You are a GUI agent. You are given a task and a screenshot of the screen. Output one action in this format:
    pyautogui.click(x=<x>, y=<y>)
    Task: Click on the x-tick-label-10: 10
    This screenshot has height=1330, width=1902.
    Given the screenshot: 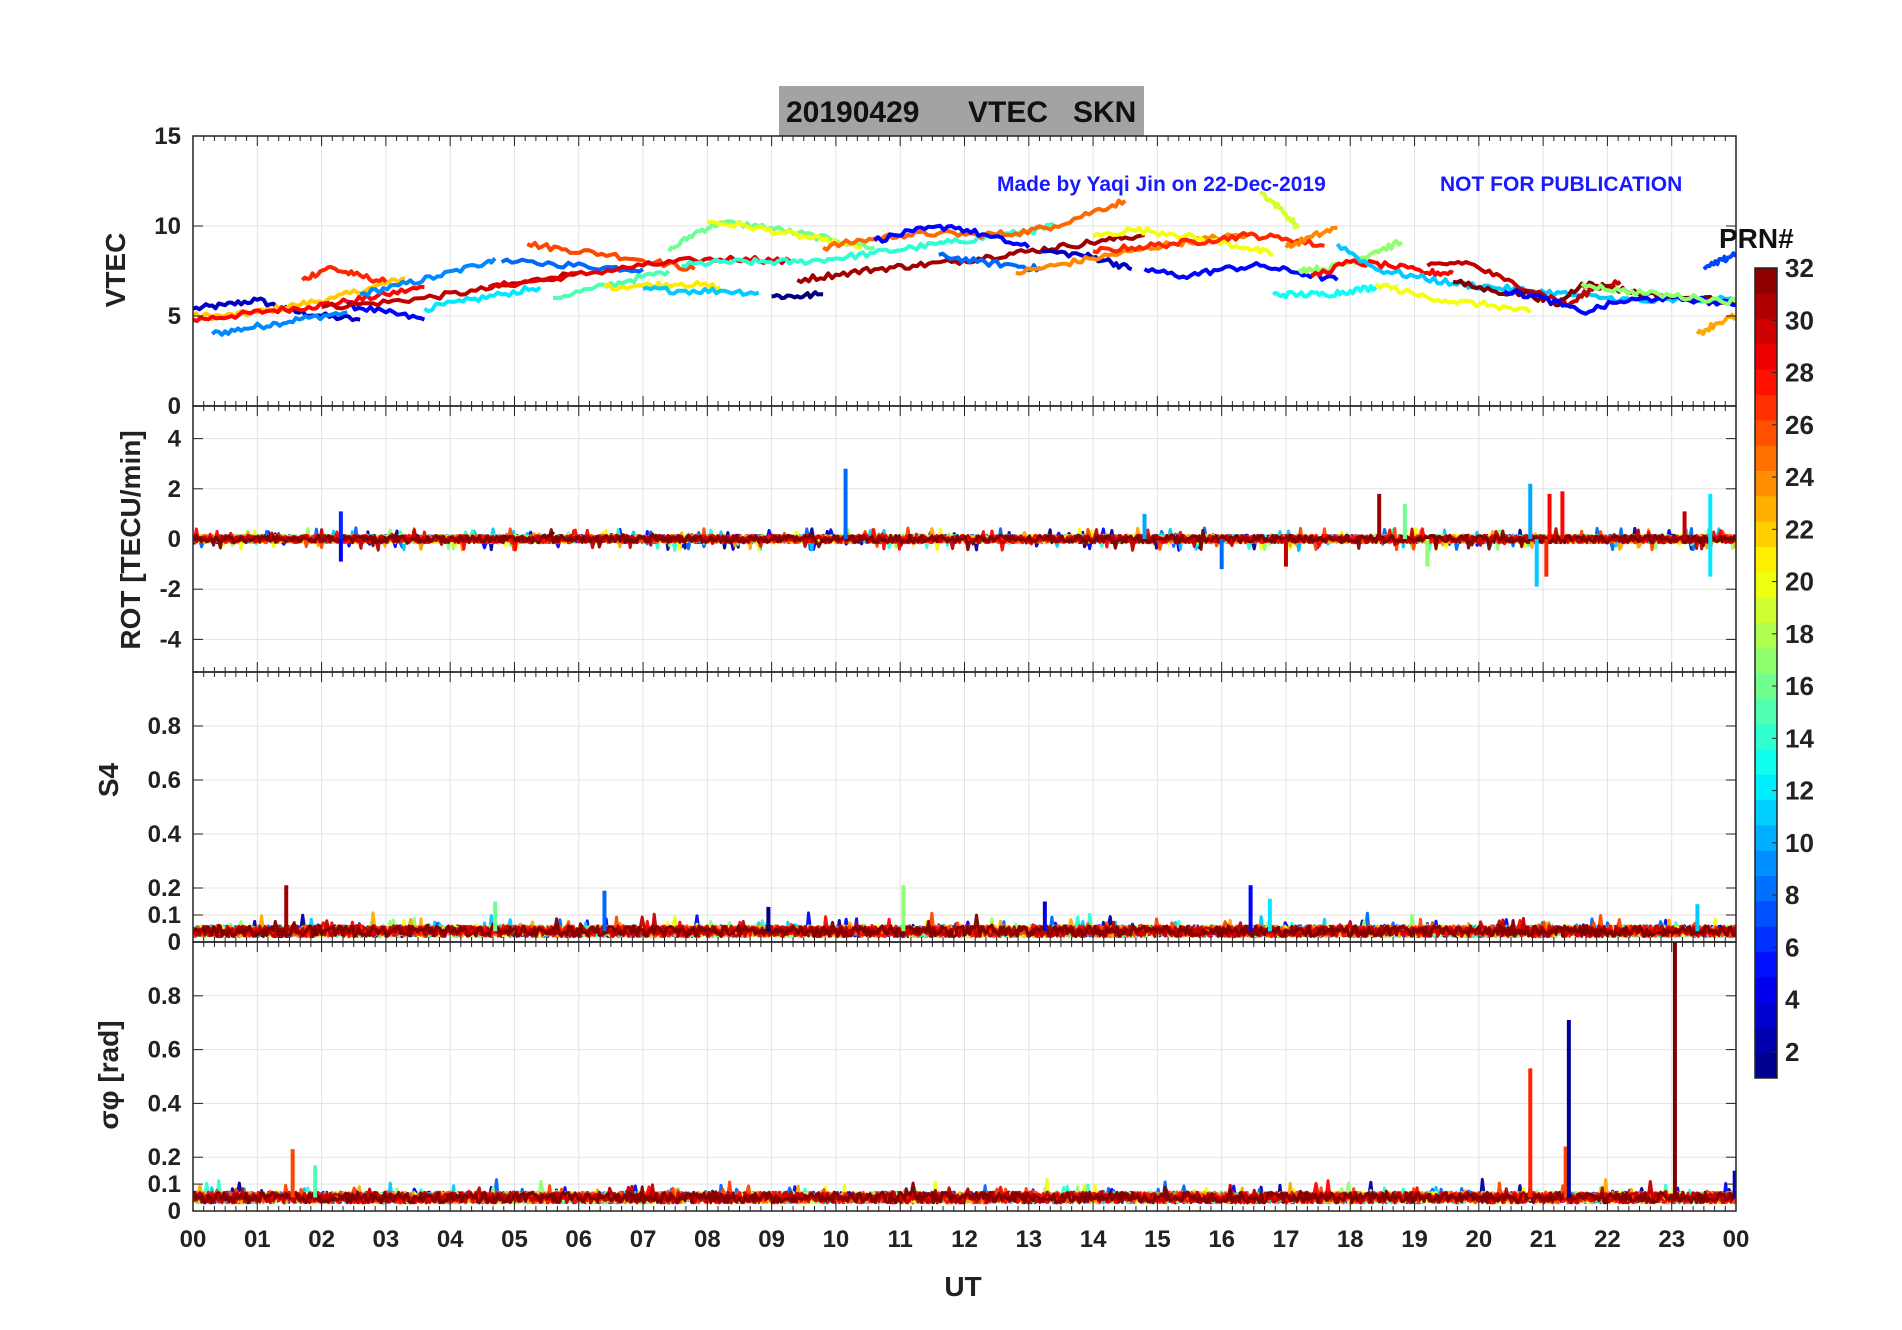 What is the action you would take?
    pyautogui.click(x=836, y=1239)
    